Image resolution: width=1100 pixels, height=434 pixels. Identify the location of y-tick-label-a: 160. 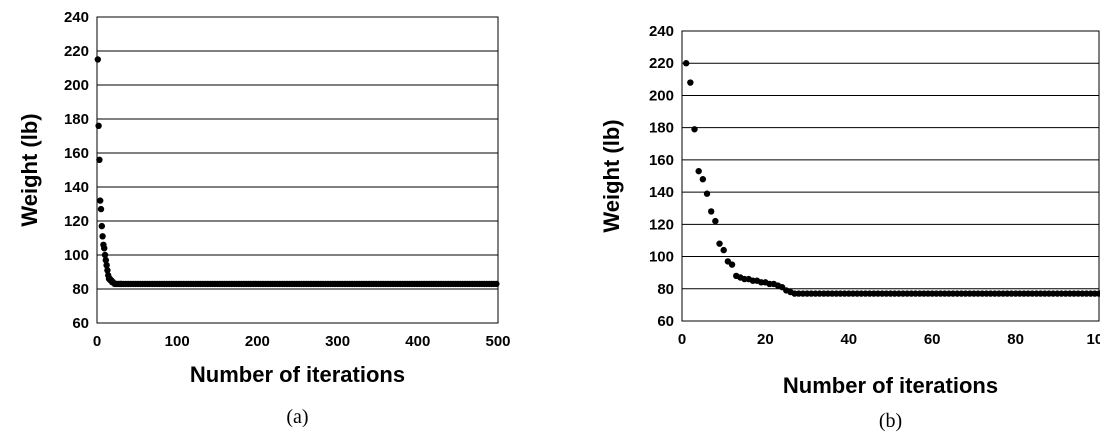
(76, 153).